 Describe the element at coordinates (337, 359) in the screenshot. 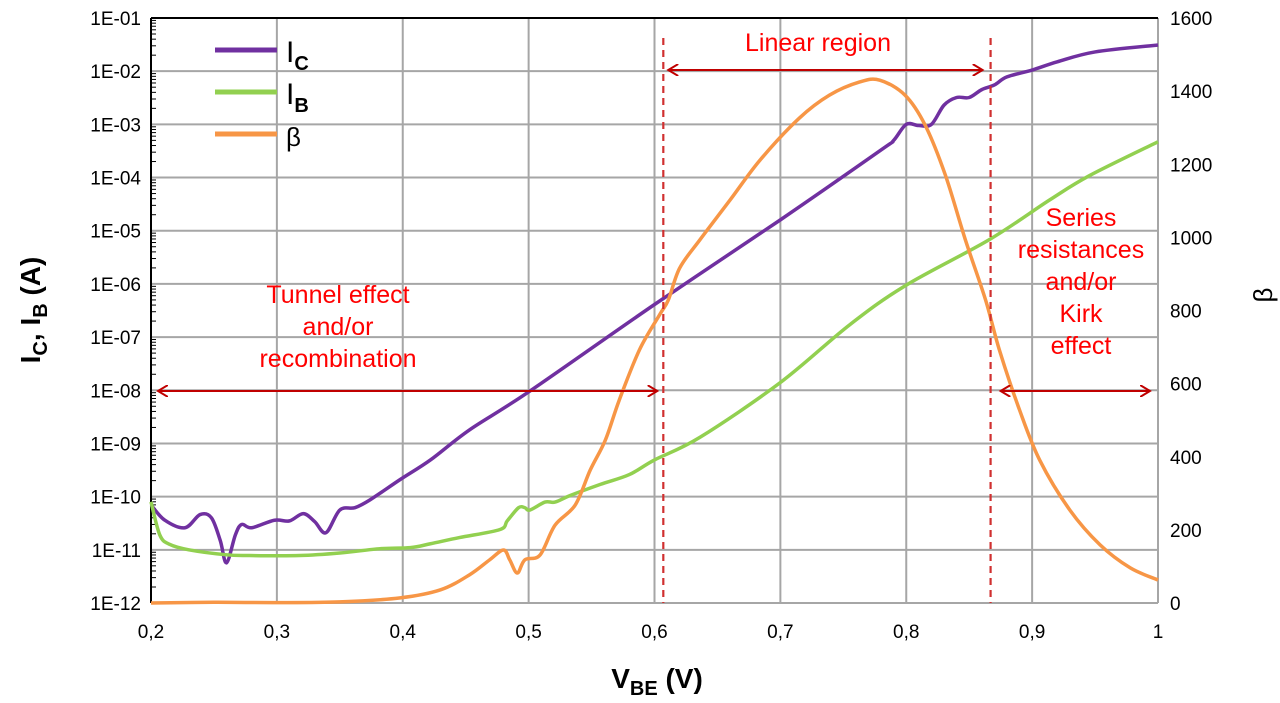

I see `tunnel-effect-label: recombination` at that location.